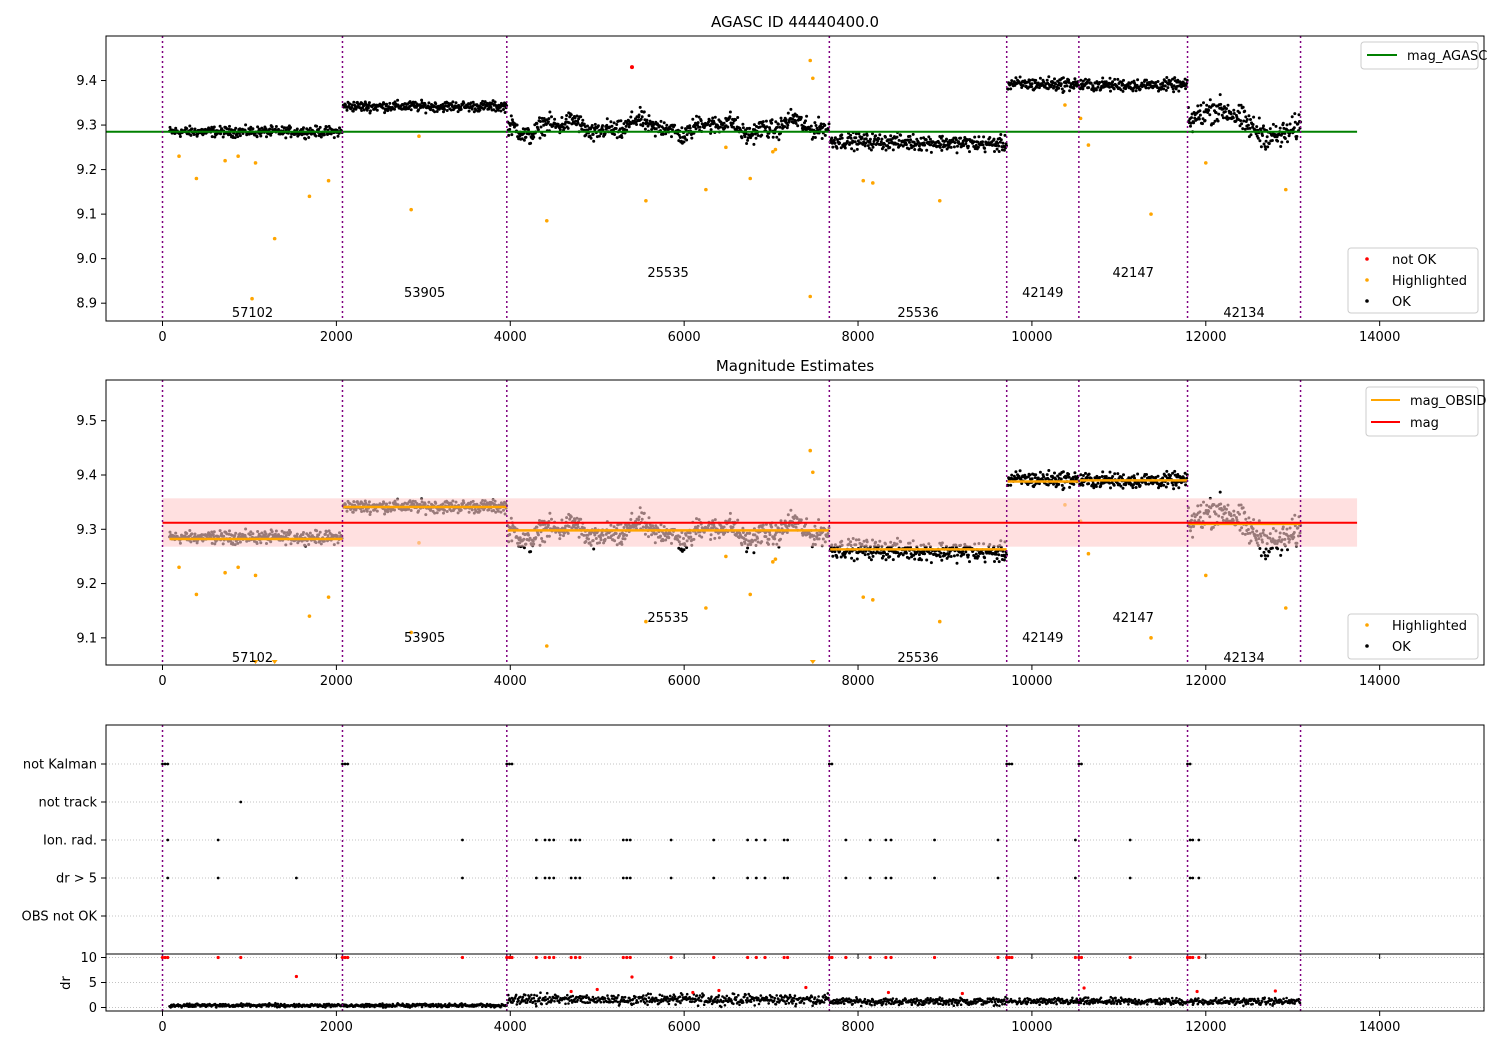 The image size is (1500, 1050). What do you see at coordinates (86, 530) in the screenshot?
I see `y-tick-label: 9.3` at bounding box center [86, 530].